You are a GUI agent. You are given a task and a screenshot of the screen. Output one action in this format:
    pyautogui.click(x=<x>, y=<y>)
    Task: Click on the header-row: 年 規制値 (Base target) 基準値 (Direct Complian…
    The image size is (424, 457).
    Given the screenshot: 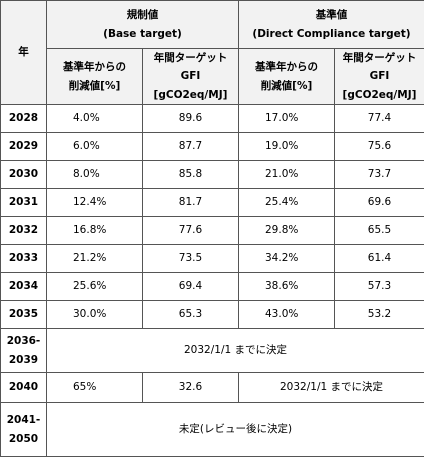 What is the action you would take?
    pyautogui.click(x=212, y=25)
    